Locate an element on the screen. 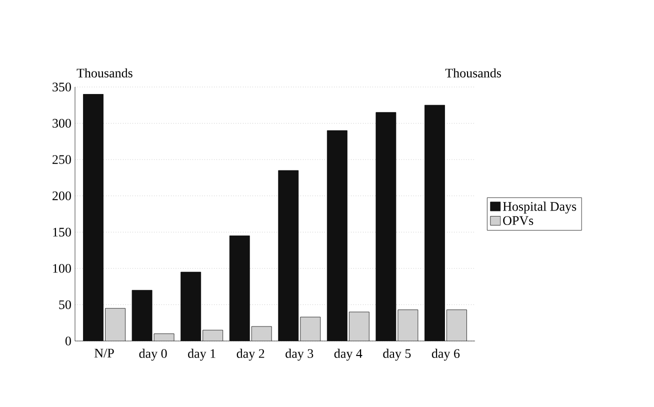 The width and height of the screenshot is (654, 407). x-tick-label: day 5 is located at coordinates (397, 354).